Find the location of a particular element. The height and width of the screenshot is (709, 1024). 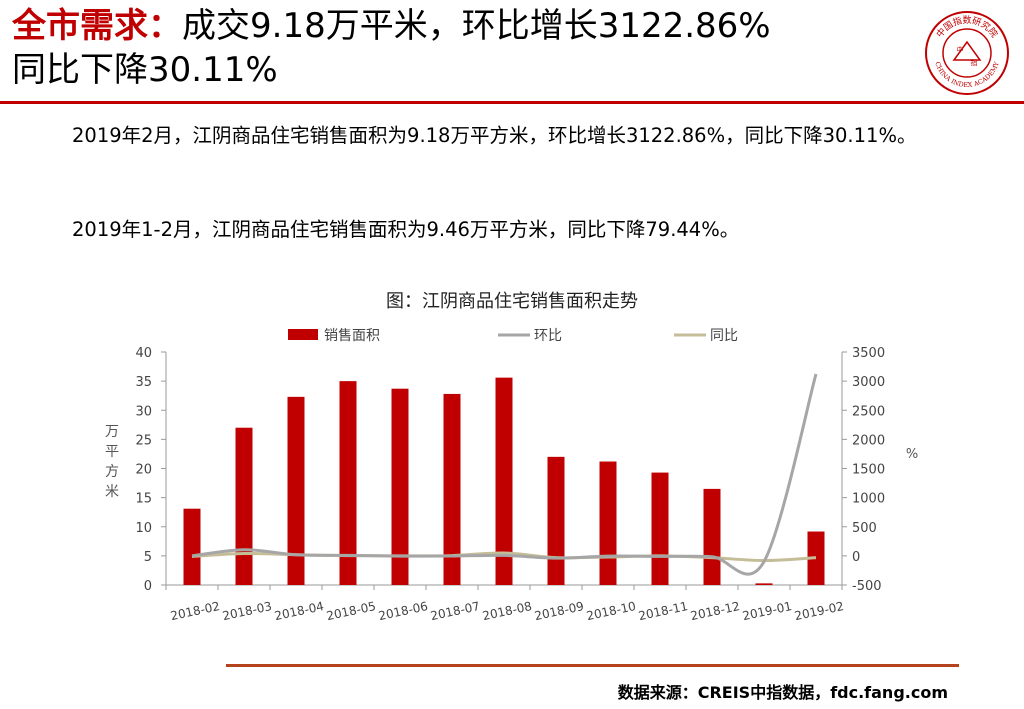

y-axis-label-char: 米 is located at coordinates (112, 492).